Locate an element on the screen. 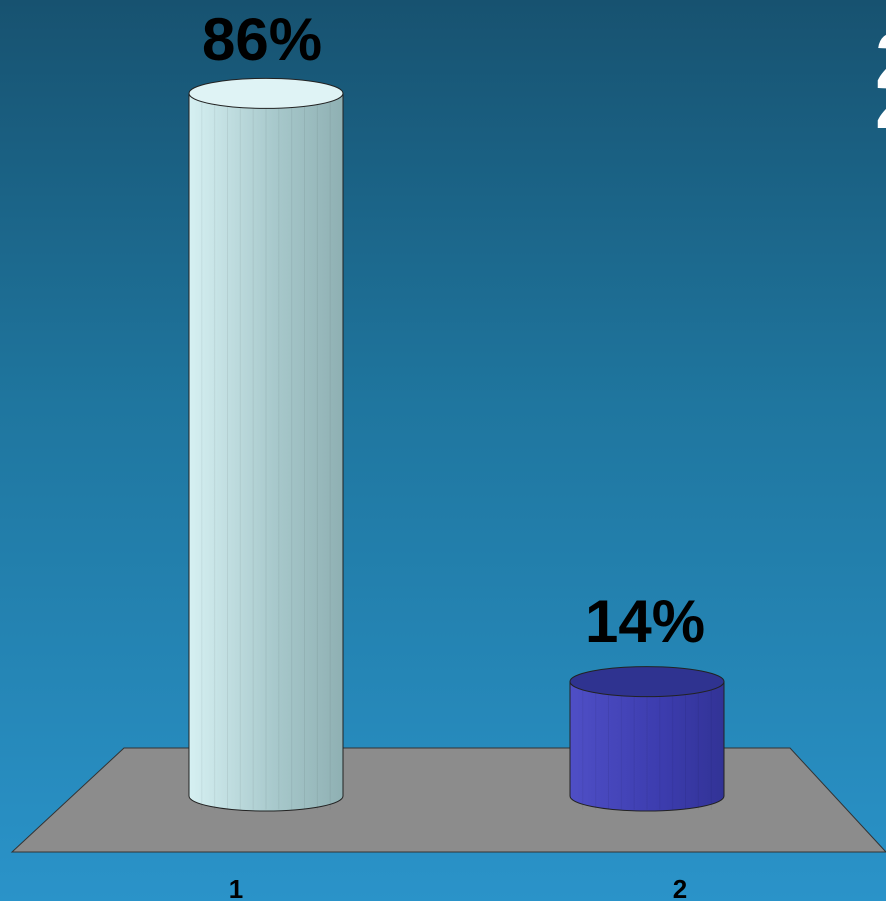 The width and height of the screenshot is (886, 901). edge-text-upper: 2 is located at coordinates (880, 60).